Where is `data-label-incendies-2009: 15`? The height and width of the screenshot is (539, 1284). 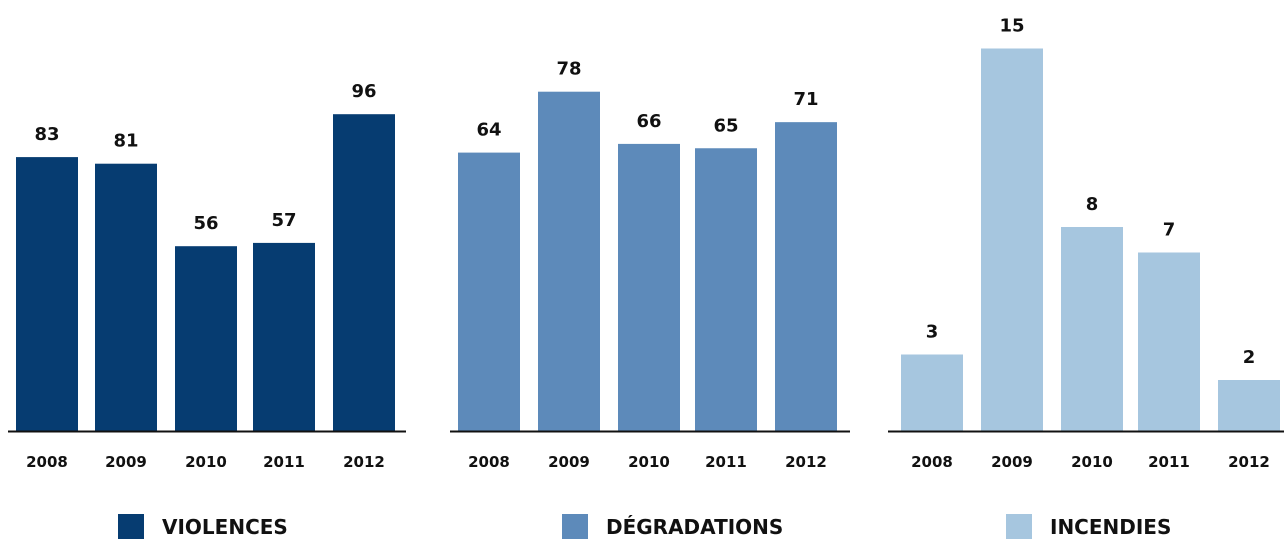 data-label-incendies-2009: 15 is located at coordinates (1011, 26).